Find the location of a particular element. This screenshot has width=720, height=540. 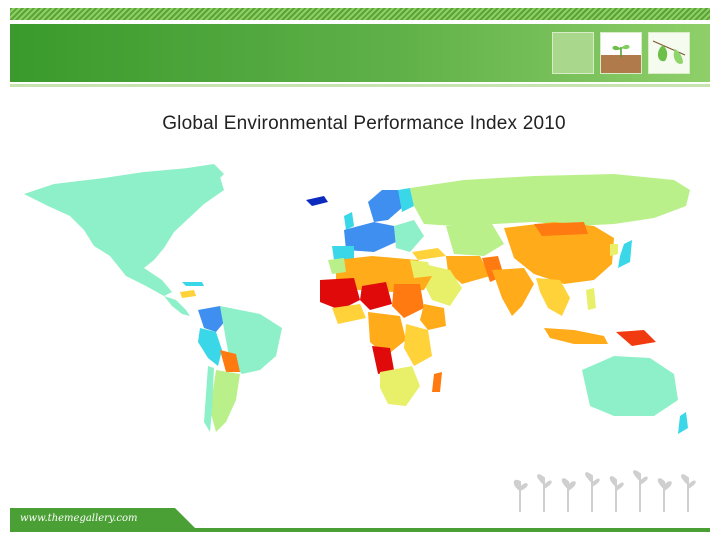

region-central-america is located at coordinates (177, 306).